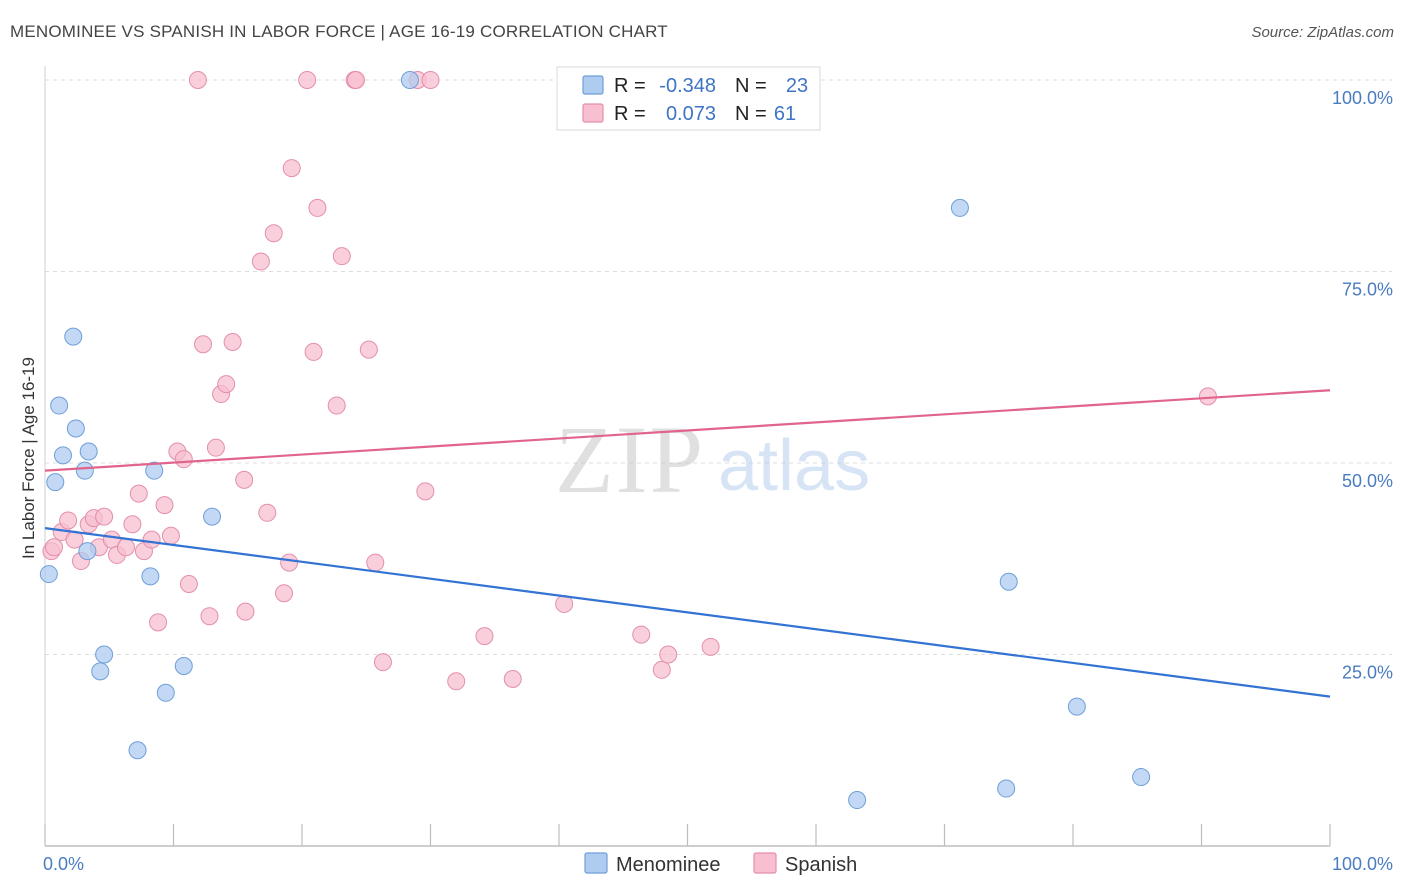 This screenshot has height=892, width=1406. Describe the element at coordinates (668, 865) in the screenshot. I see `legend-menominee-label: Menominee` at that location.